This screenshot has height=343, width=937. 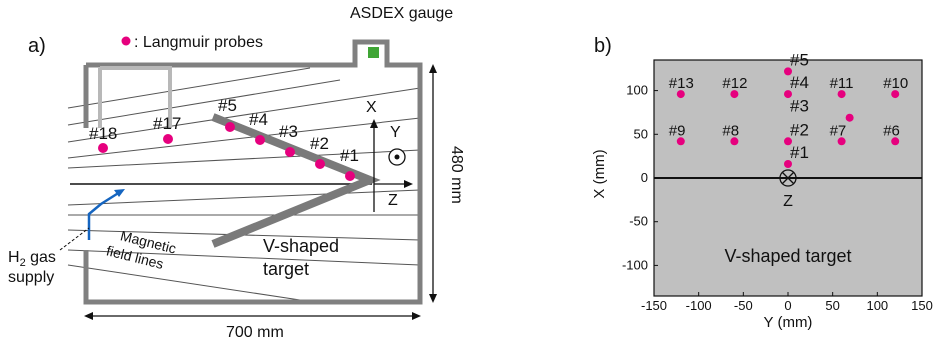 I want to click on probe-label-18: #18, so click(x=103, y=133).